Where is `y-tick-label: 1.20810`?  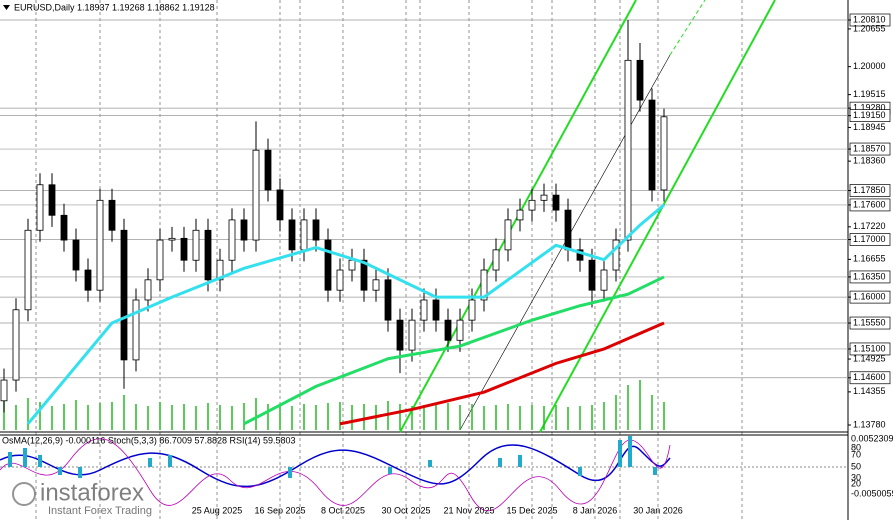 y-tick-label: 1.20810 is located at coordinates (869, 19).